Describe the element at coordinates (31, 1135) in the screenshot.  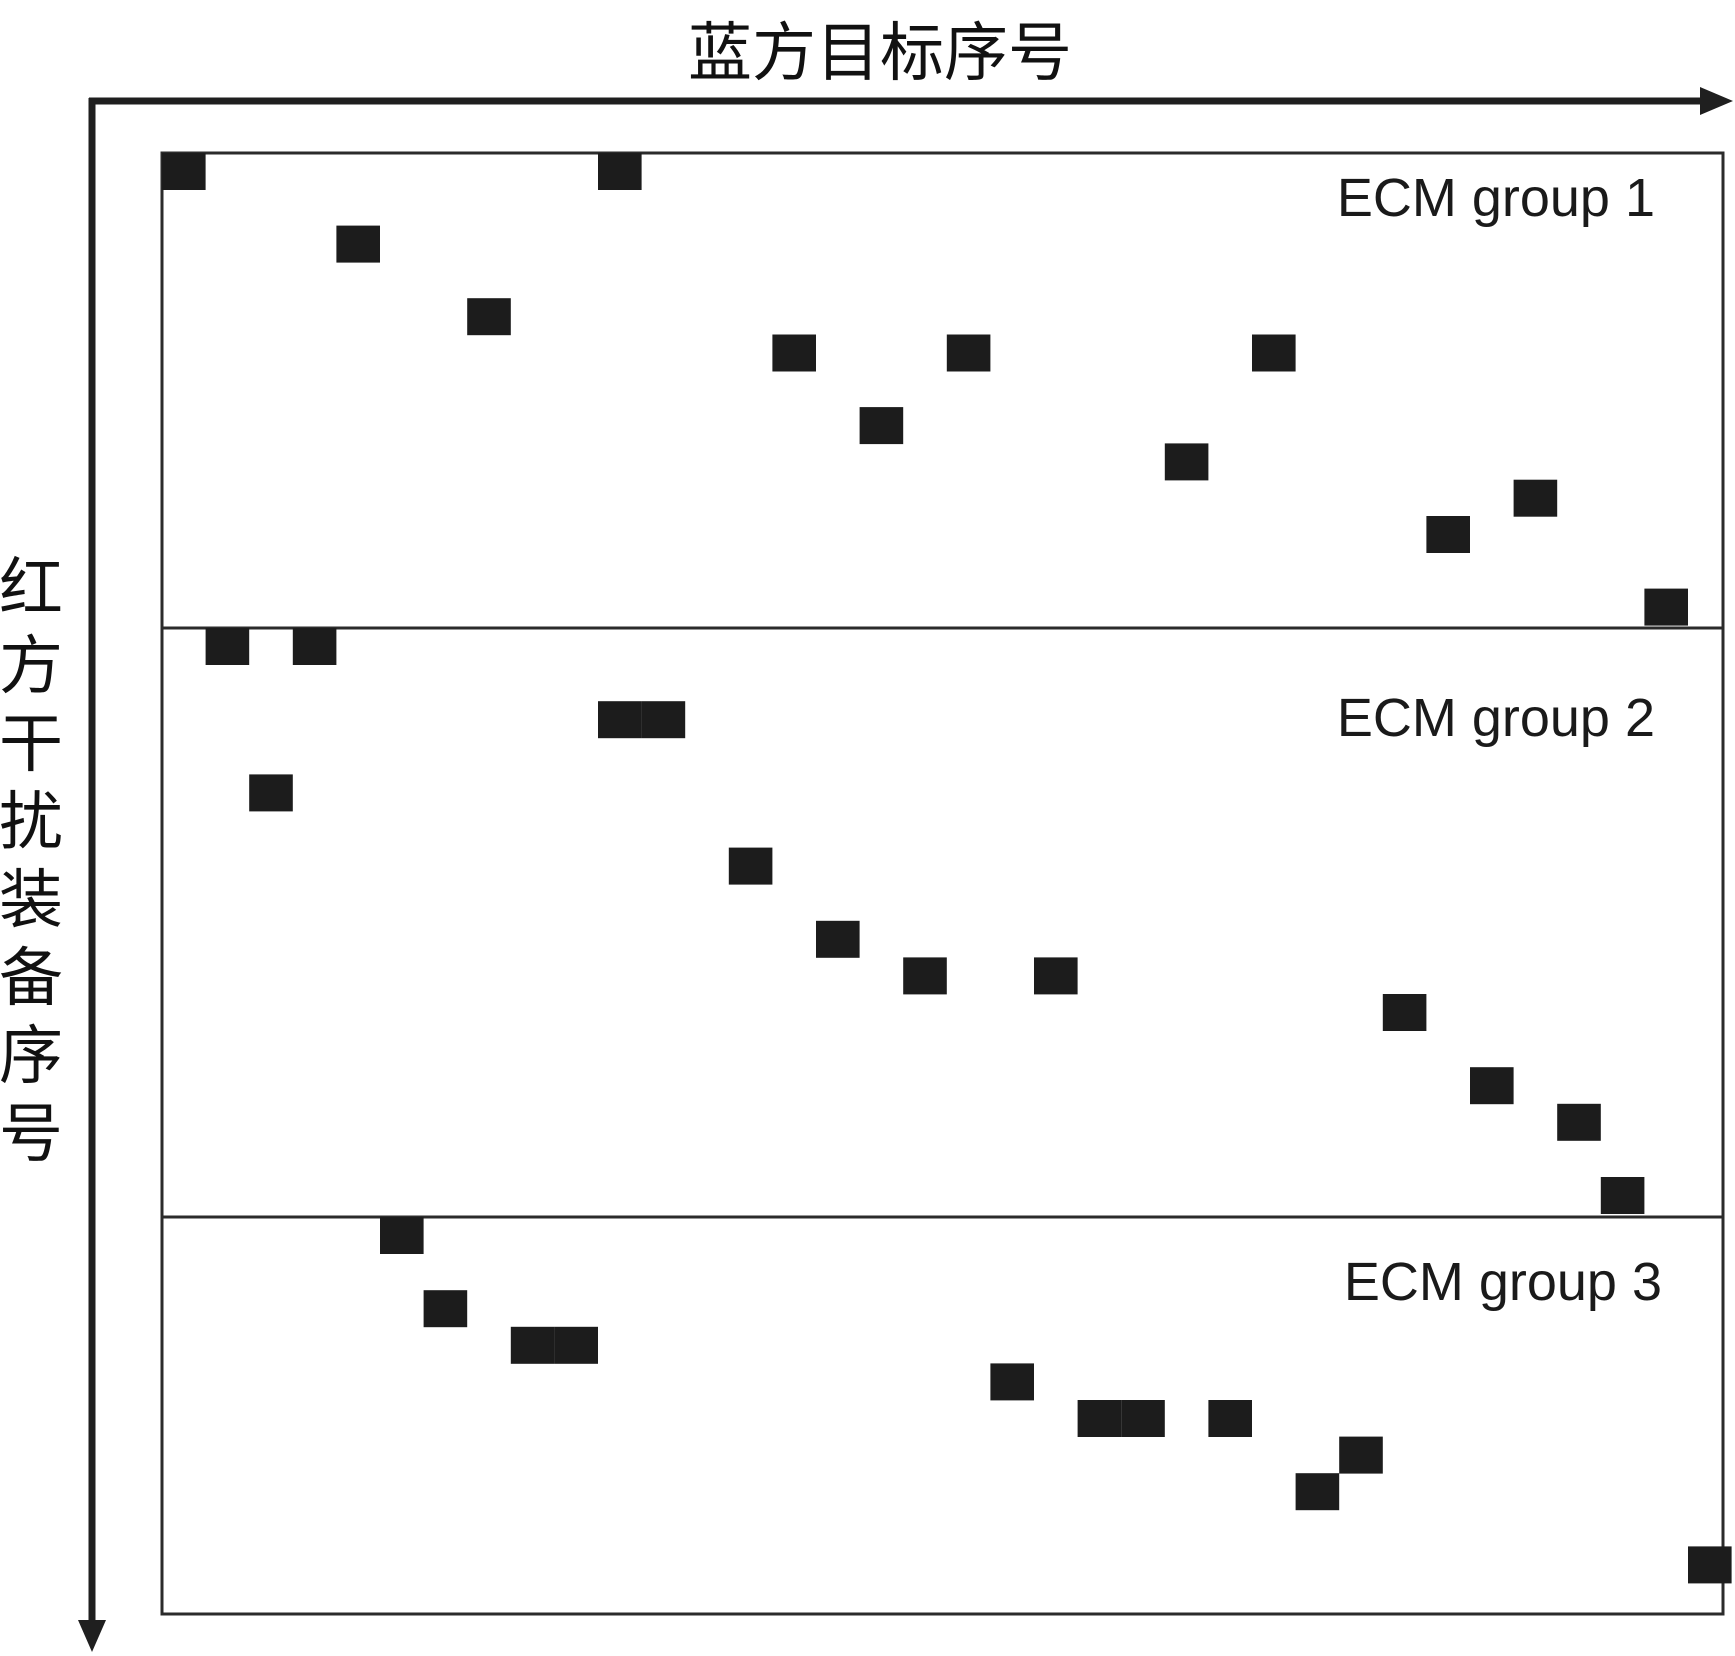
I see `y-axis-title-char: 号` at that location.